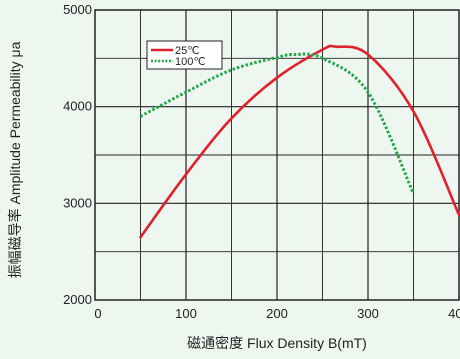 Image resolution: width=460 pixels, height=359 pixels. What do you see at coordinates (77, 9) in the screenshot?
I see `y-tick-label: 5000` at bounding box center [77, 9].